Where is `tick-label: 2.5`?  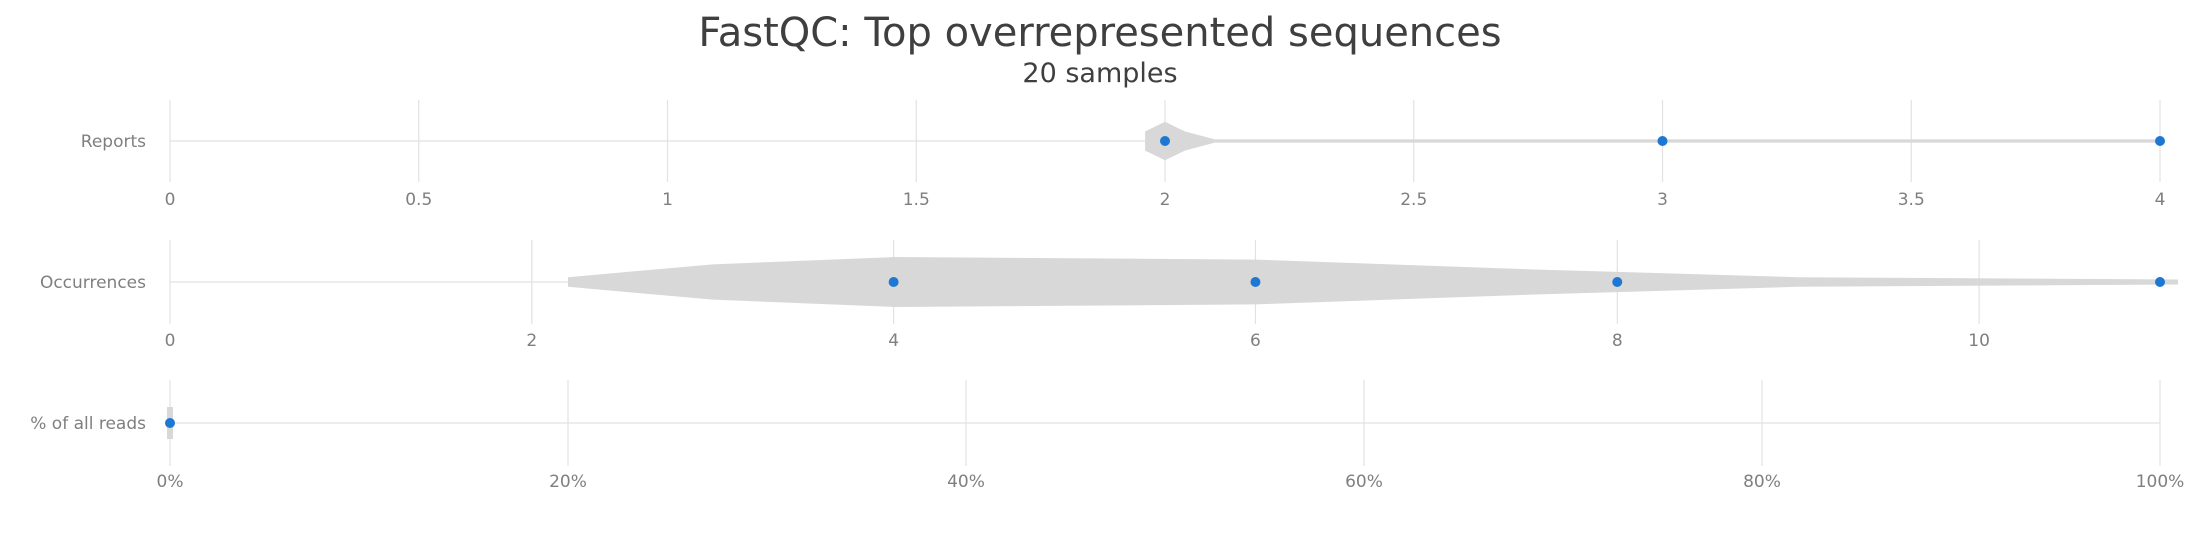 tick-label: 2.5 is located at coordinates (1413, 200).